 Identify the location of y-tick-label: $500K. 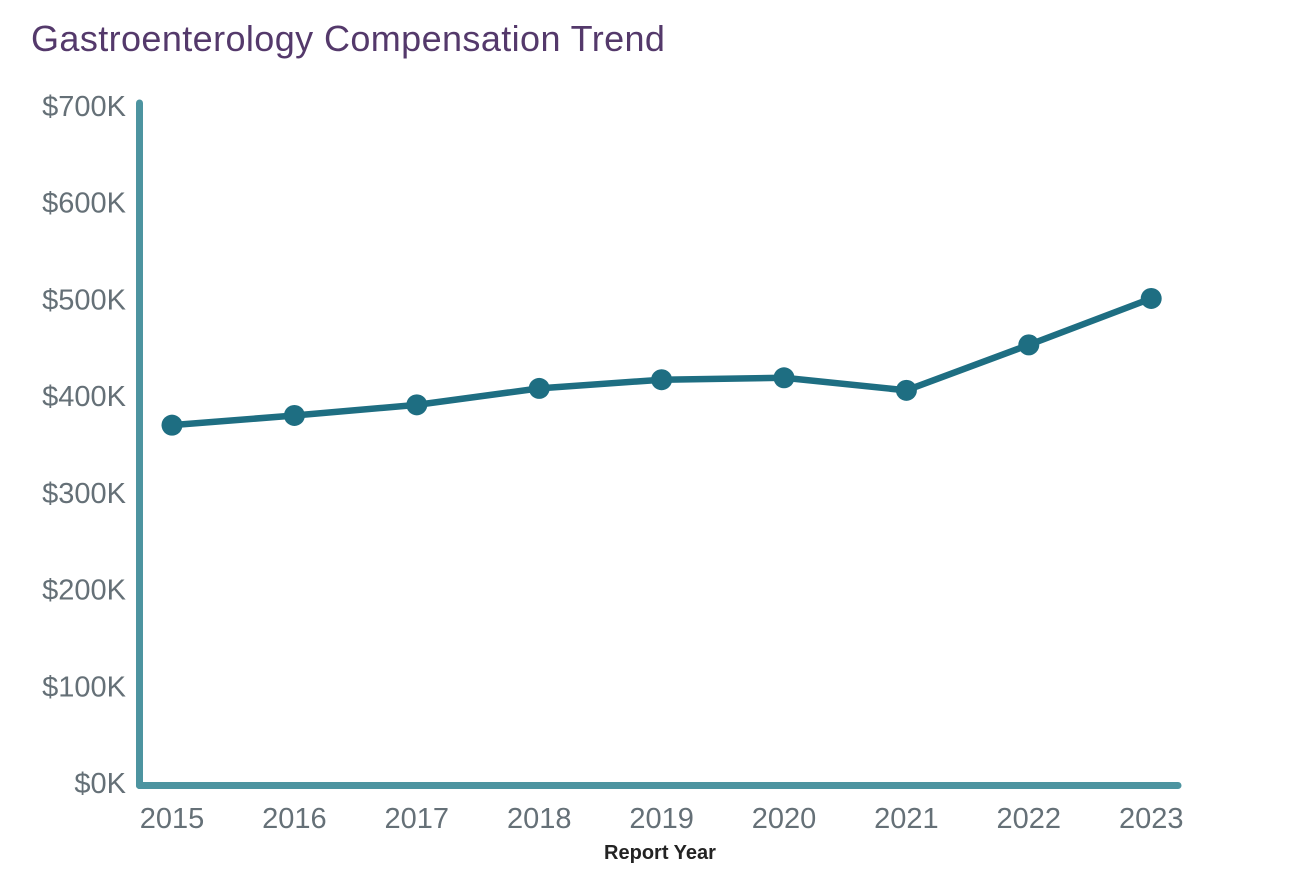
(84, 300).